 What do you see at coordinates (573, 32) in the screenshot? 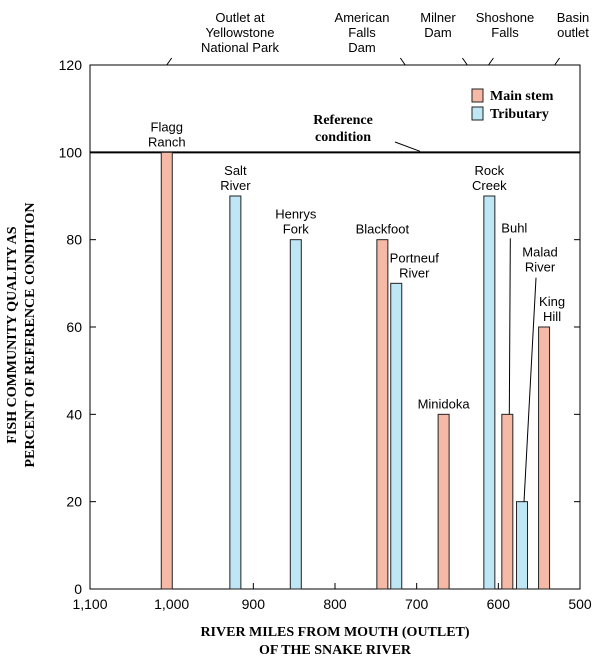
I see `annotation-line: outlet` at bounding box center [573, 32].